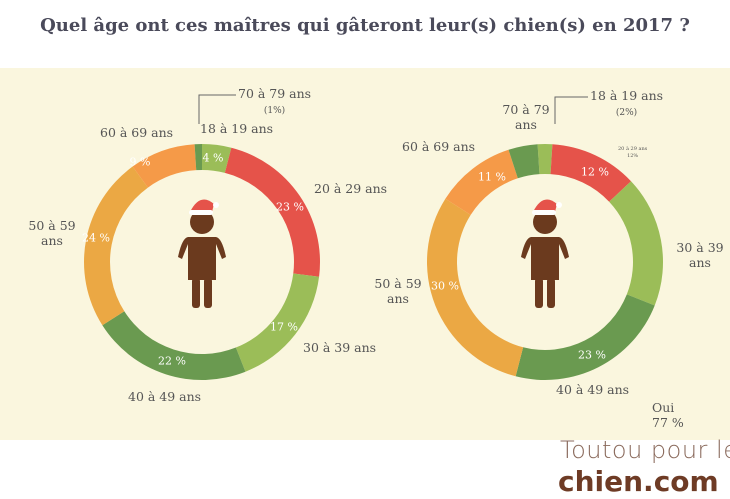 Image resolution: width=730 pixels, height=499 pixels. What do you see at coordinates (627, 103) in the screenshot?
I see `label-18-19: 18 à 19 ans (2%)` at bounding box center [627, 103].